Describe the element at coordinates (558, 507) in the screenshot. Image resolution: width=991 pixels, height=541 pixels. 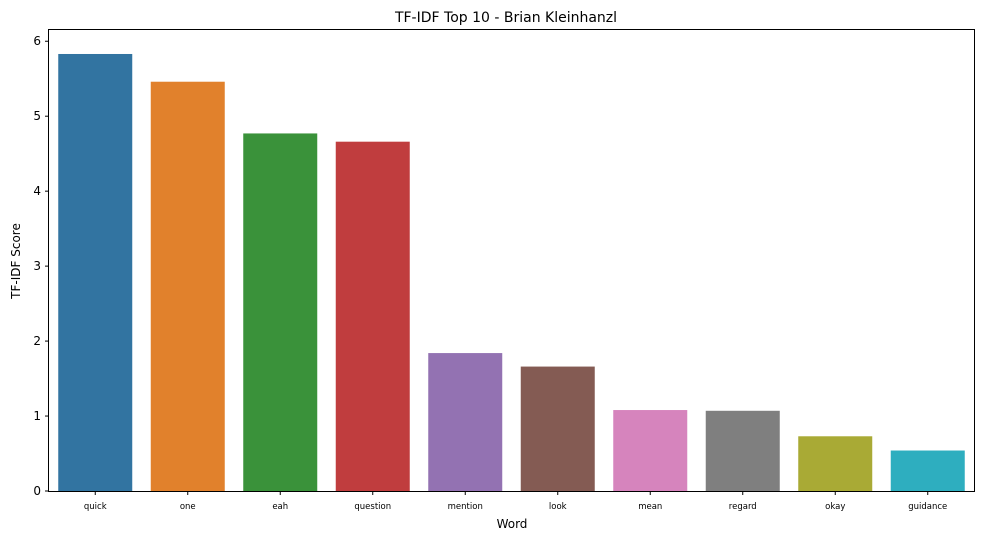
I see `x-tick-label: look` at that location.